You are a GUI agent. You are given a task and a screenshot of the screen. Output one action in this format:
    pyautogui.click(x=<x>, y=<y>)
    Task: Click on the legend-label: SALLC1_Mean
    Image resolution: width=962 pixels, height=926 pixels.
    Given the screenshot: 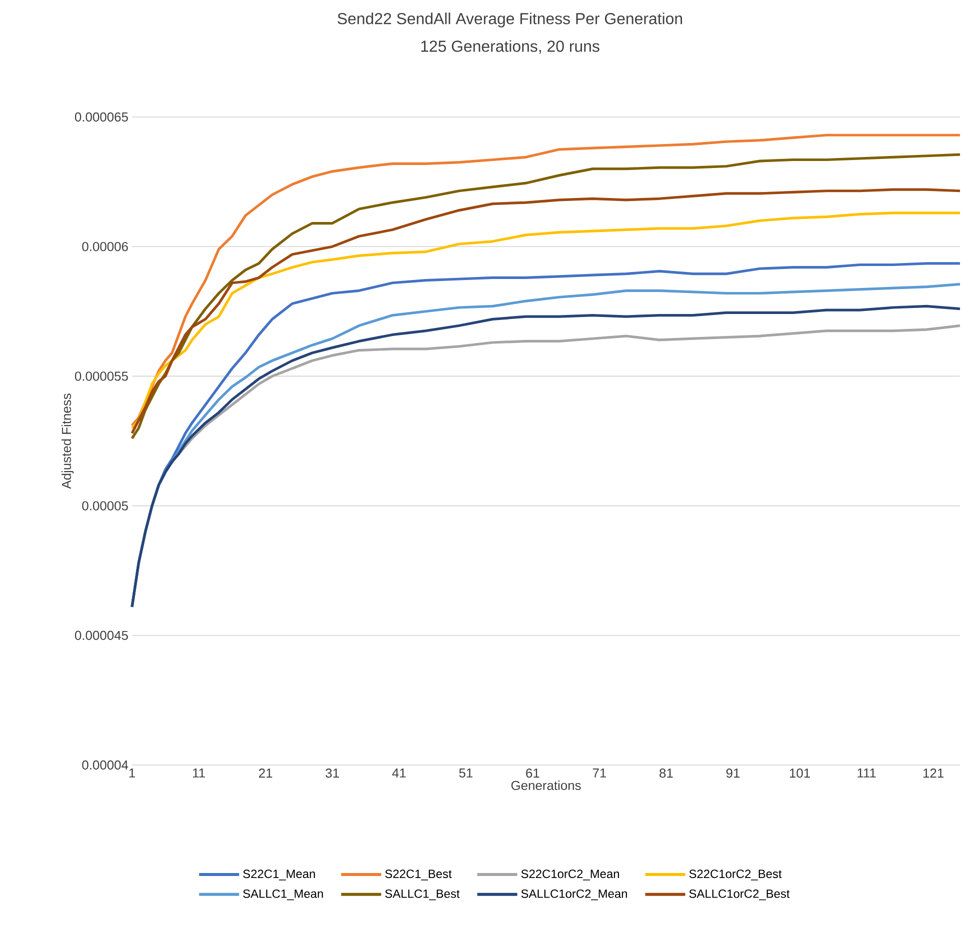 What is the action you would take?
    pyautogui.click(x=283, y=894)
    